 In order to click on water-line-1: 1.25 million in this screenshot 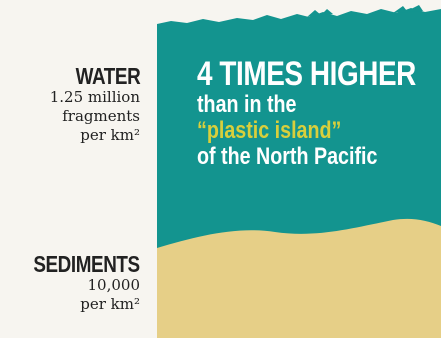, I will do `click(94, 97)`.